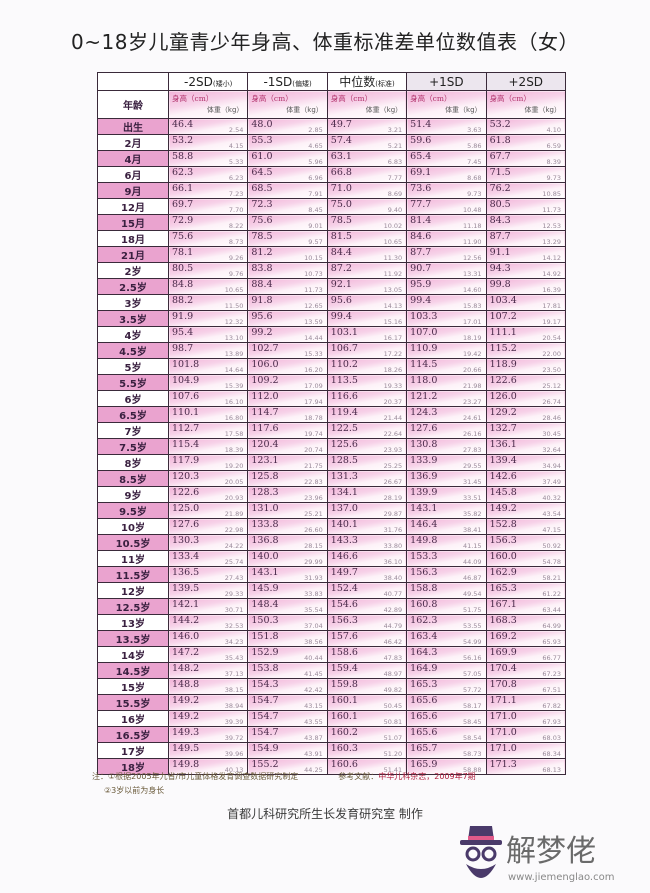  What do you see at coordinates (341, 204) in the screenshot?
I see `height-value: 75.0` at bounding box center [341, 204].